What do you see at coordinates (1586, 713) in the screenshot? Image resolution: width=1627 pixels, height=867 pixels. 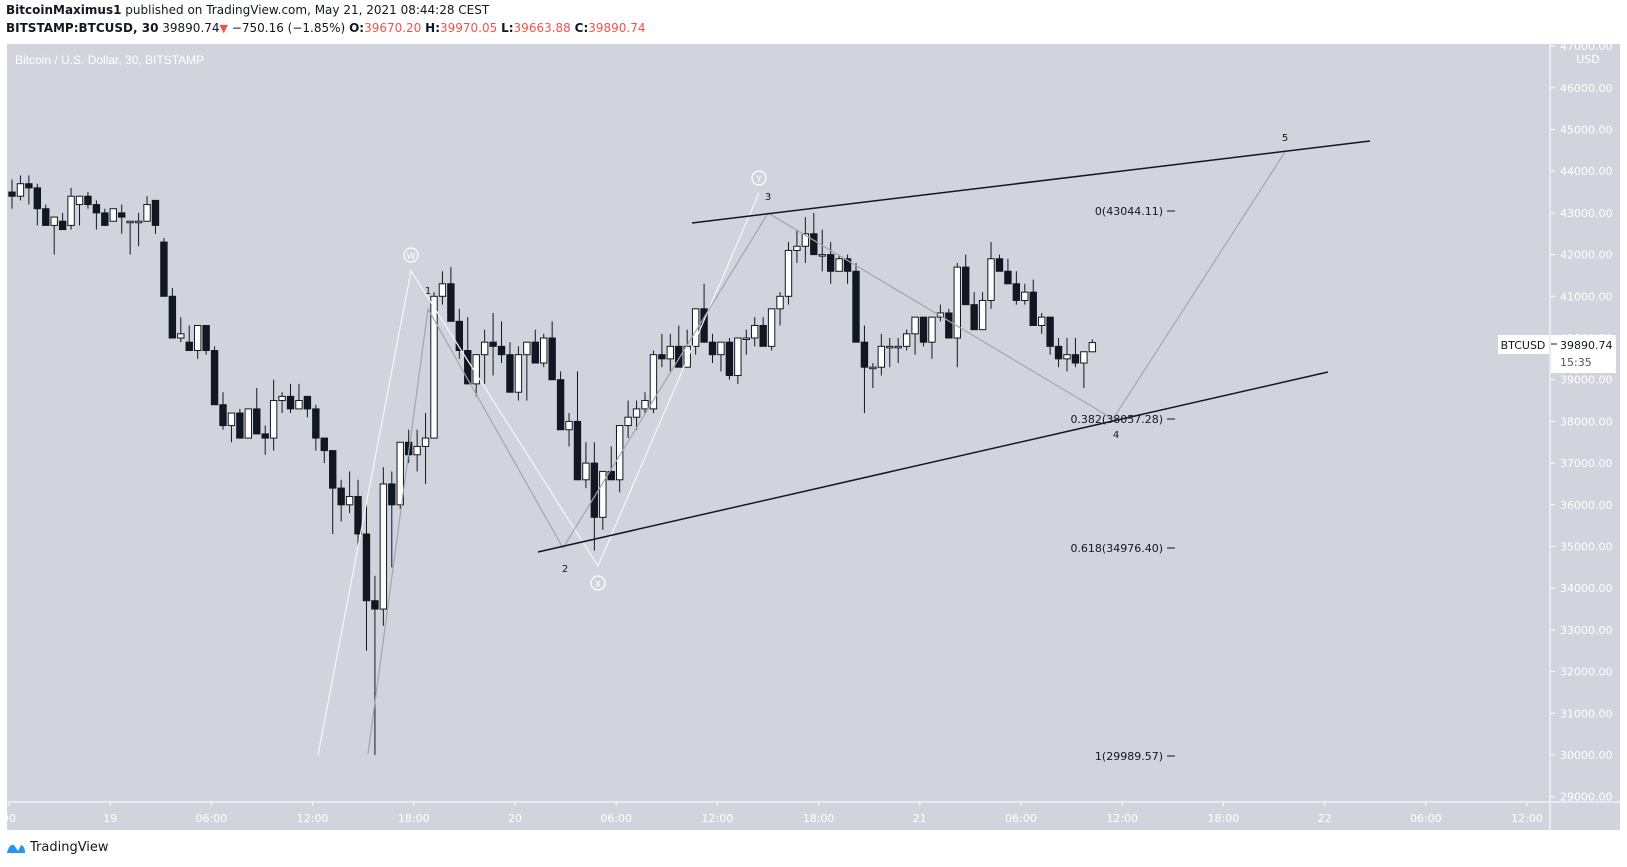 I see `price-tick-label: 31000.00` at bounding box center [1586, 713].